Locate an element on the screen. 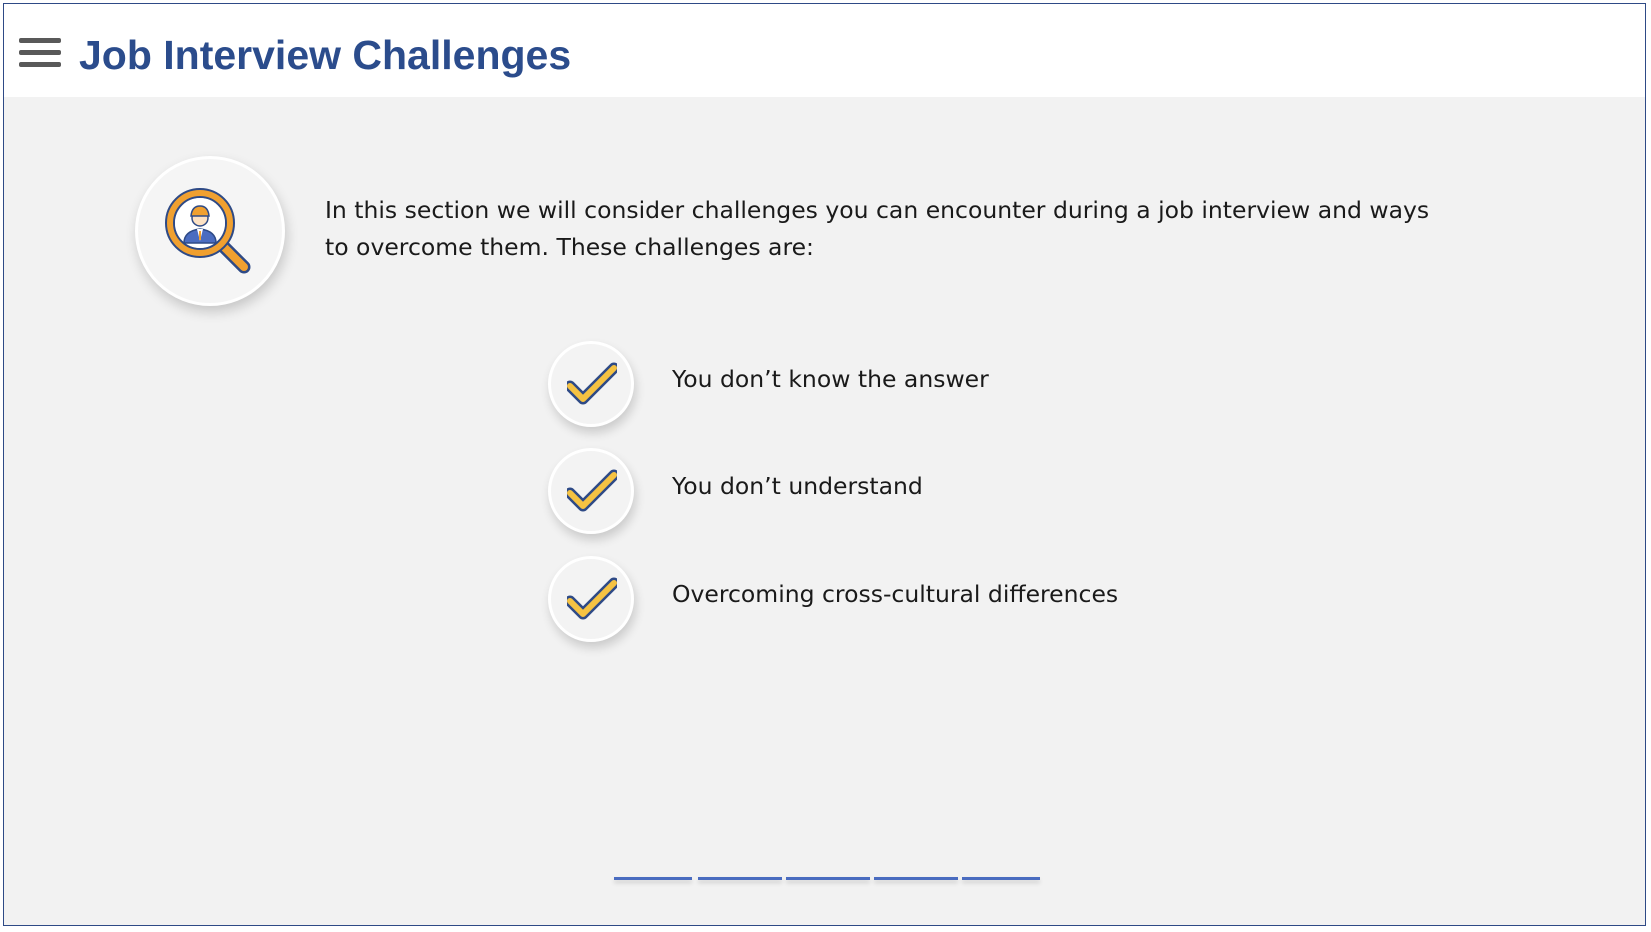  challenge-item: You don’t know the answer is located at coordinates (898, 384).